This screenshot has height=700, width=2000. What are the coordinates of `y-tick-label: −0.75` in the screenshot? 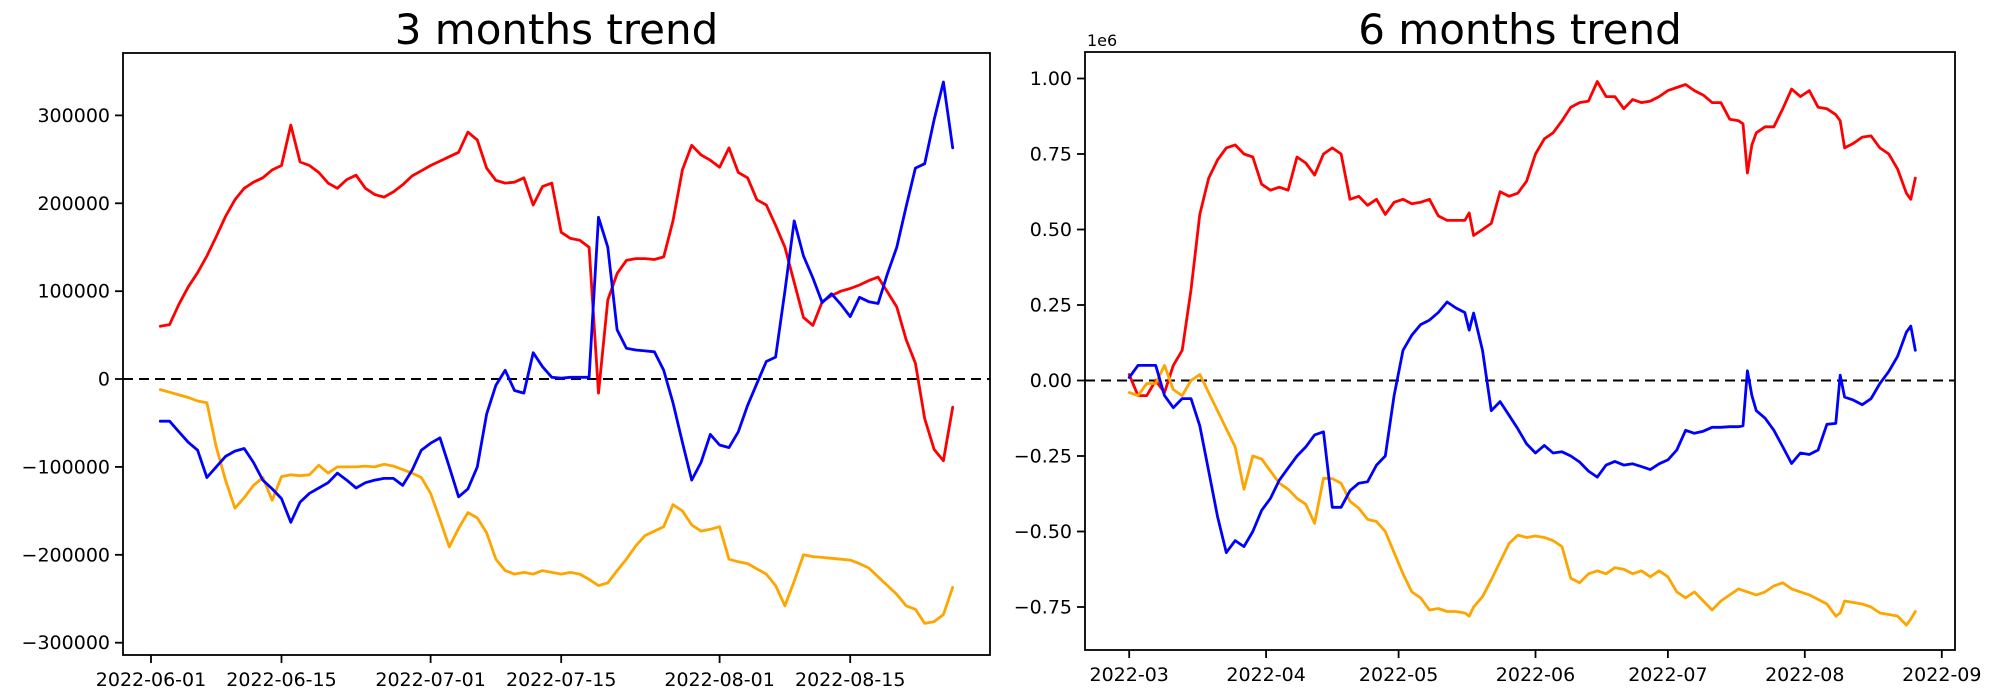 It's located at (1043, 608).